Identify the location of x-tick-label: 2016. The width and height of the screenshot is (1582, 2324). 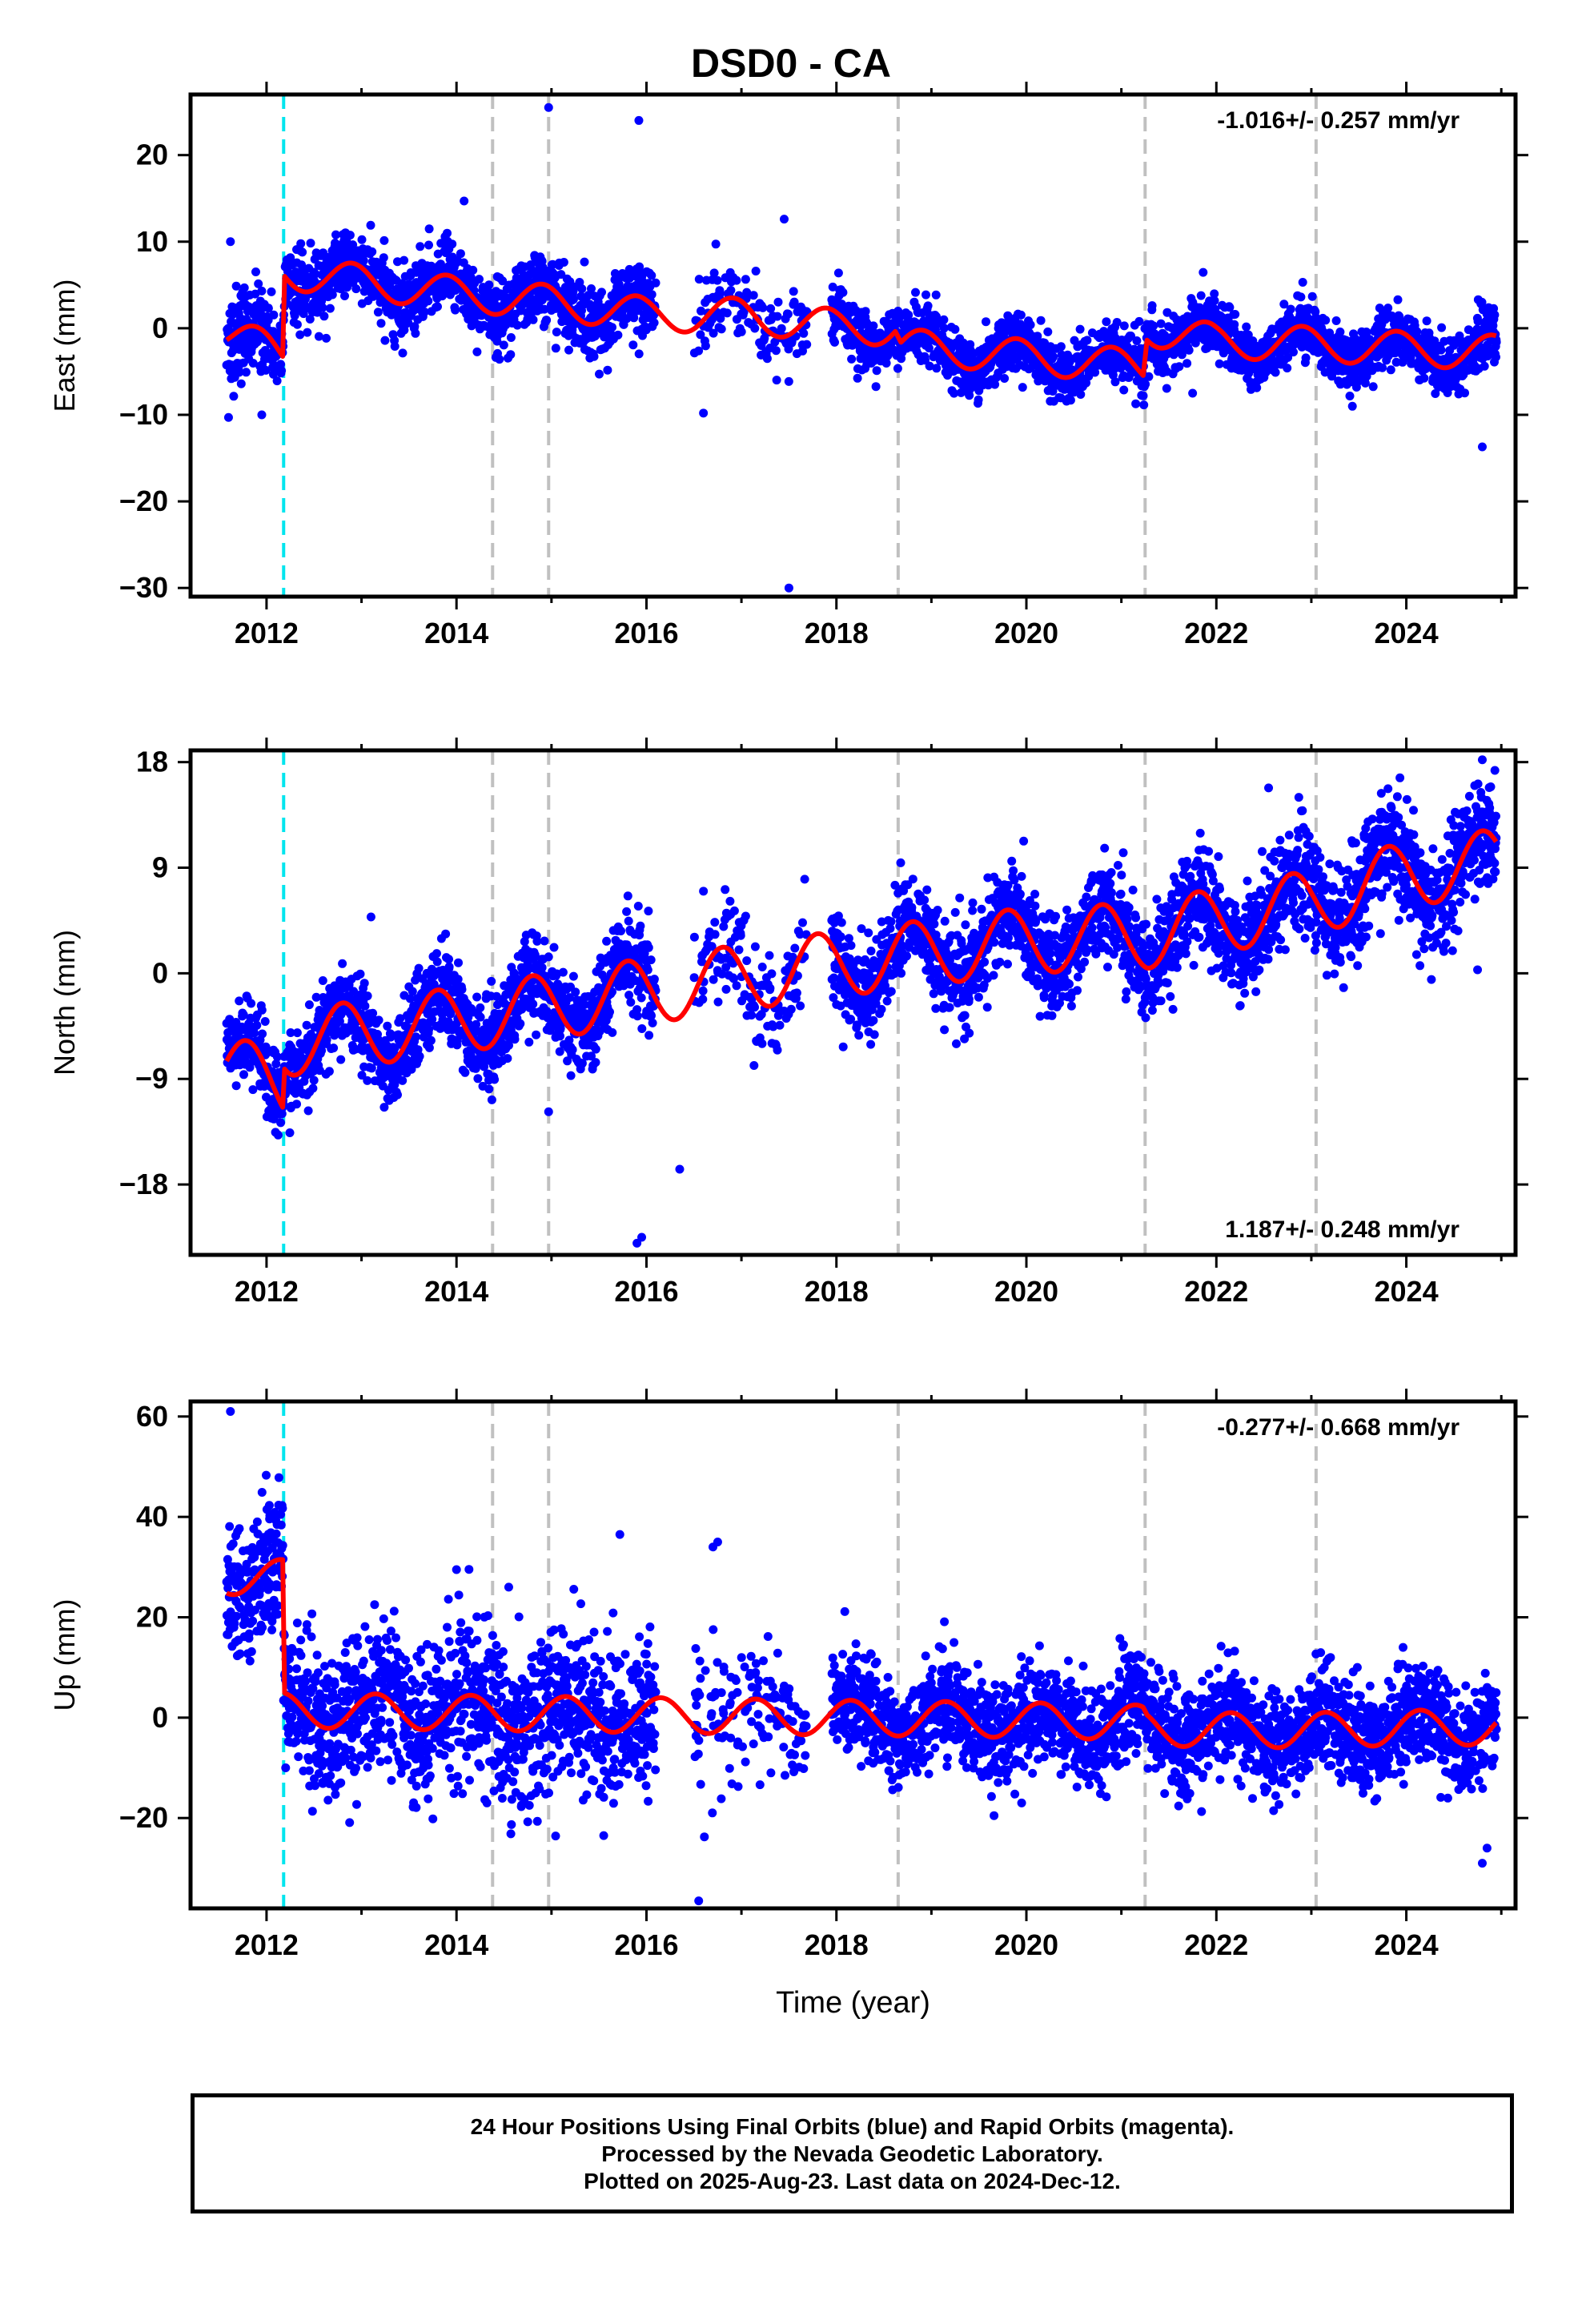
(646, 633).